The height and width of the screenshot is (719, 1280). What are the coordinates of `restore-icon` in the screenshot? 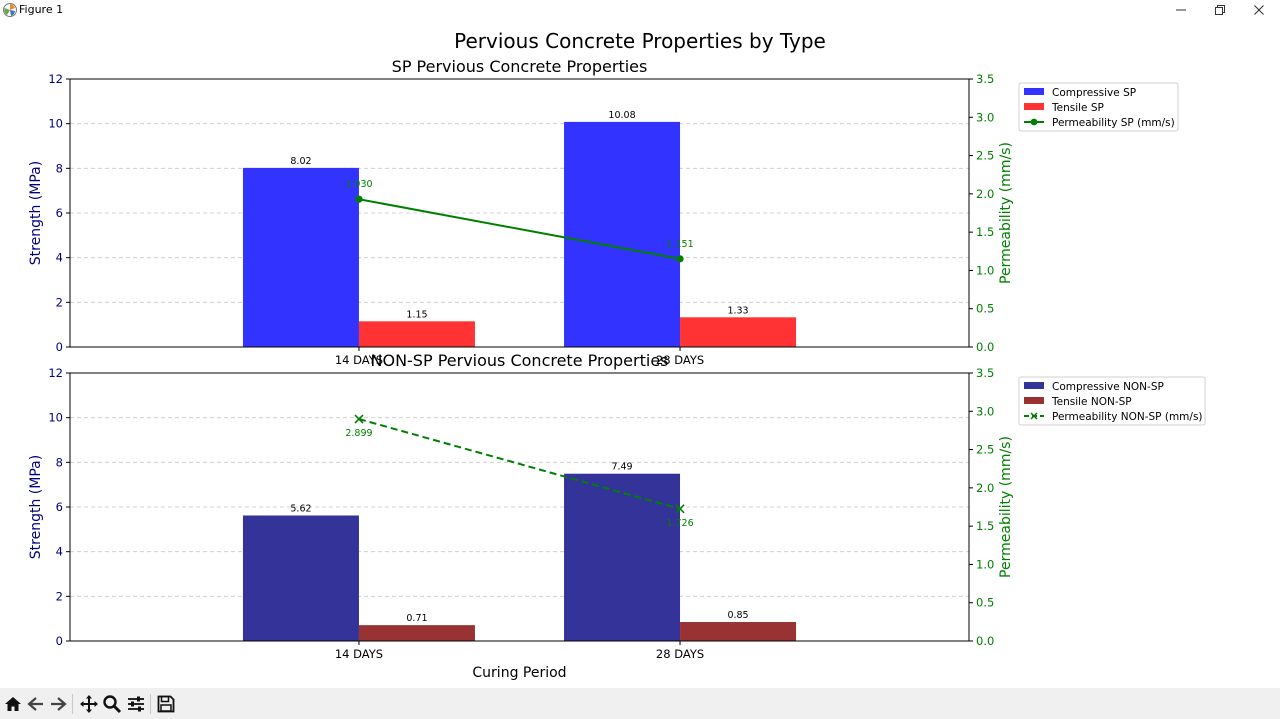 It's located at (1220, 10).